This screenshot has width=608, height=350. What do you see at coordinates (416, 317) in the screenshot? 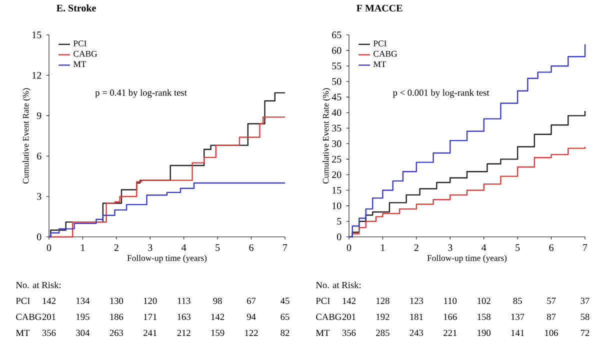
I see `text: 181` at bounding box center [416, 317].